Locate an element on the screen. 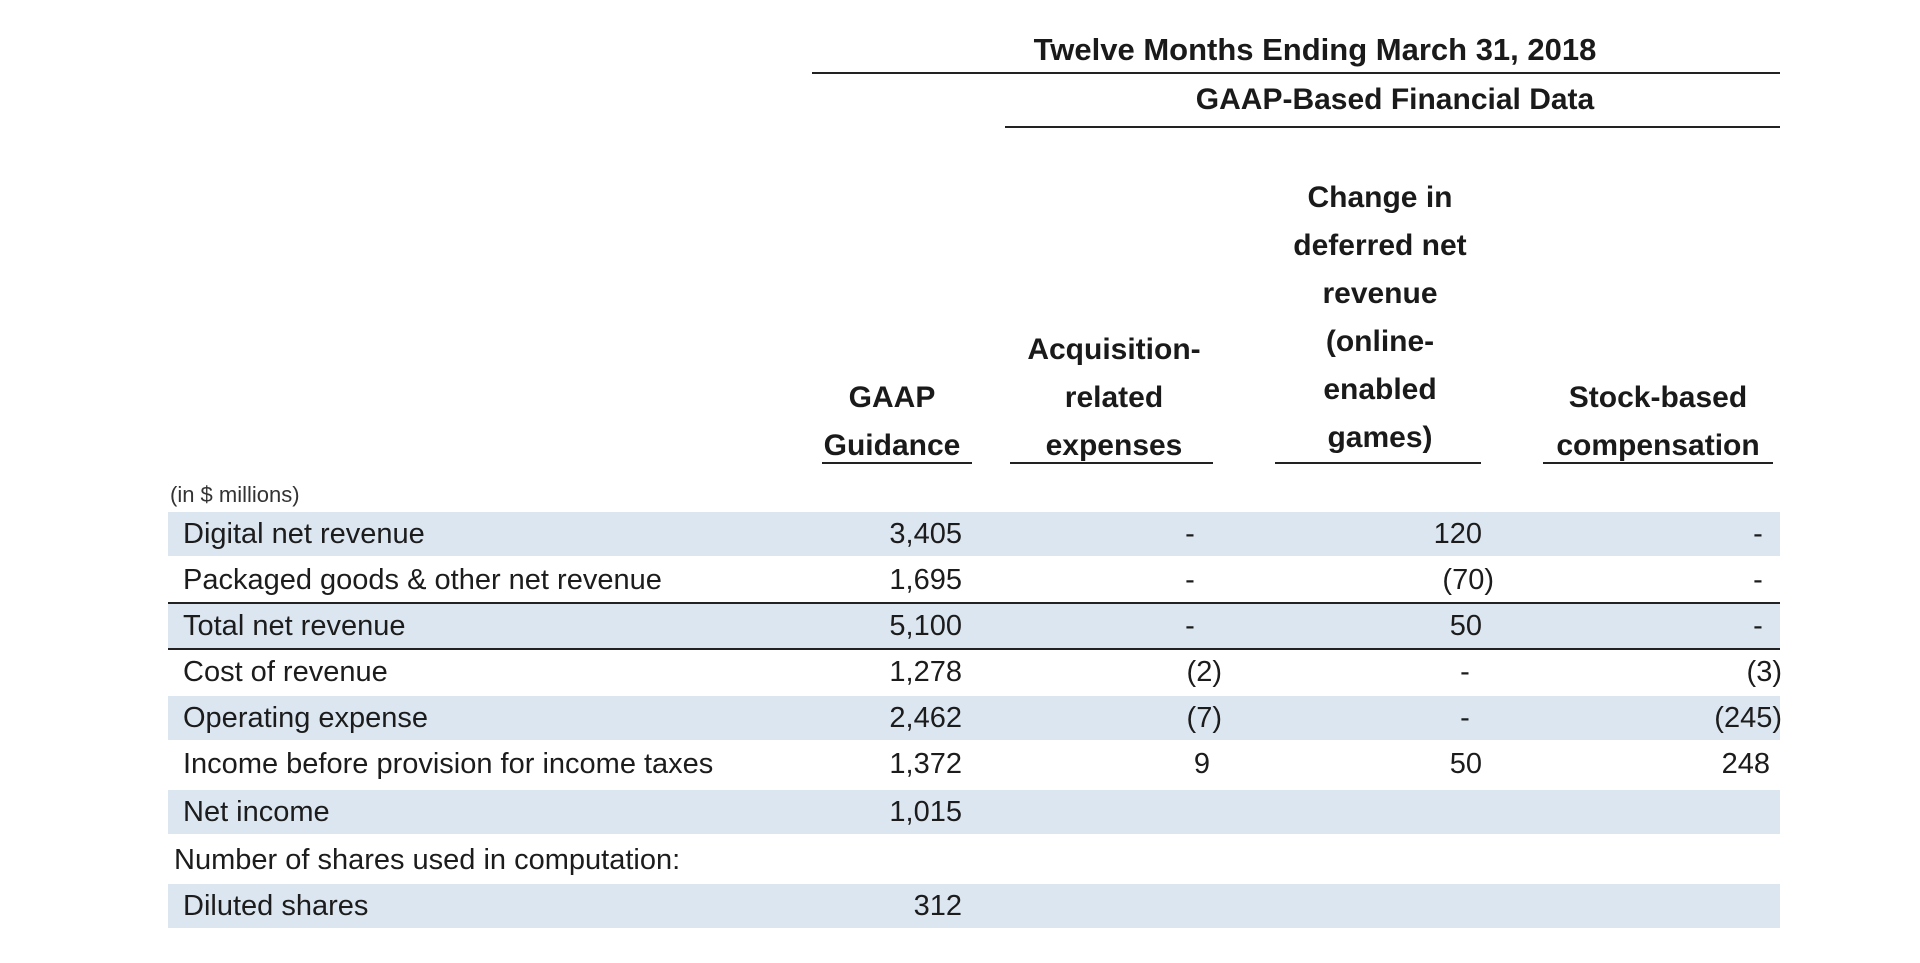  row-value: 312 is located at coordinates (937, 906).